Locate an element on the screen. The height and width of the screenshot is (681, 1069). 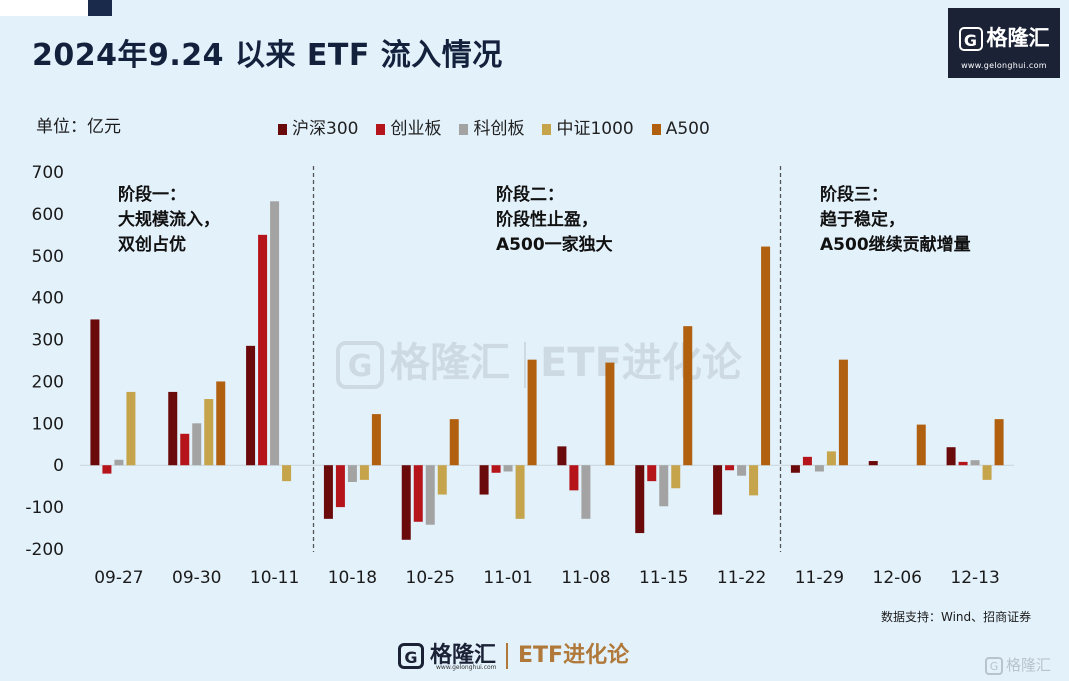
footer-logo-icon: G is located at coordinates (411, 656).